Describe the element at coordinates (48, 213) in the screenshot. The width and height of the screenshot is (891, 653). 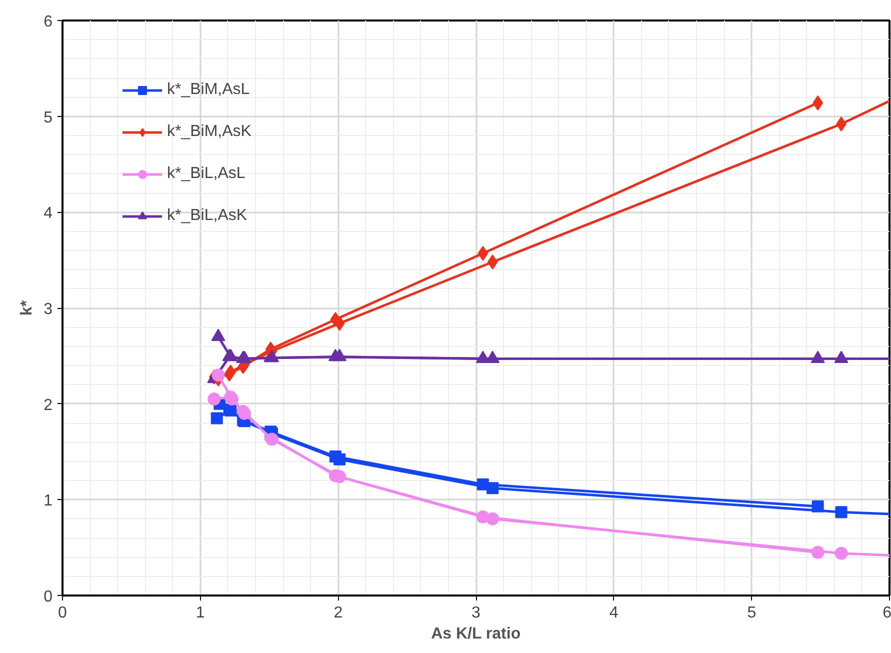
I see `y-tick-label: 4` at that location.